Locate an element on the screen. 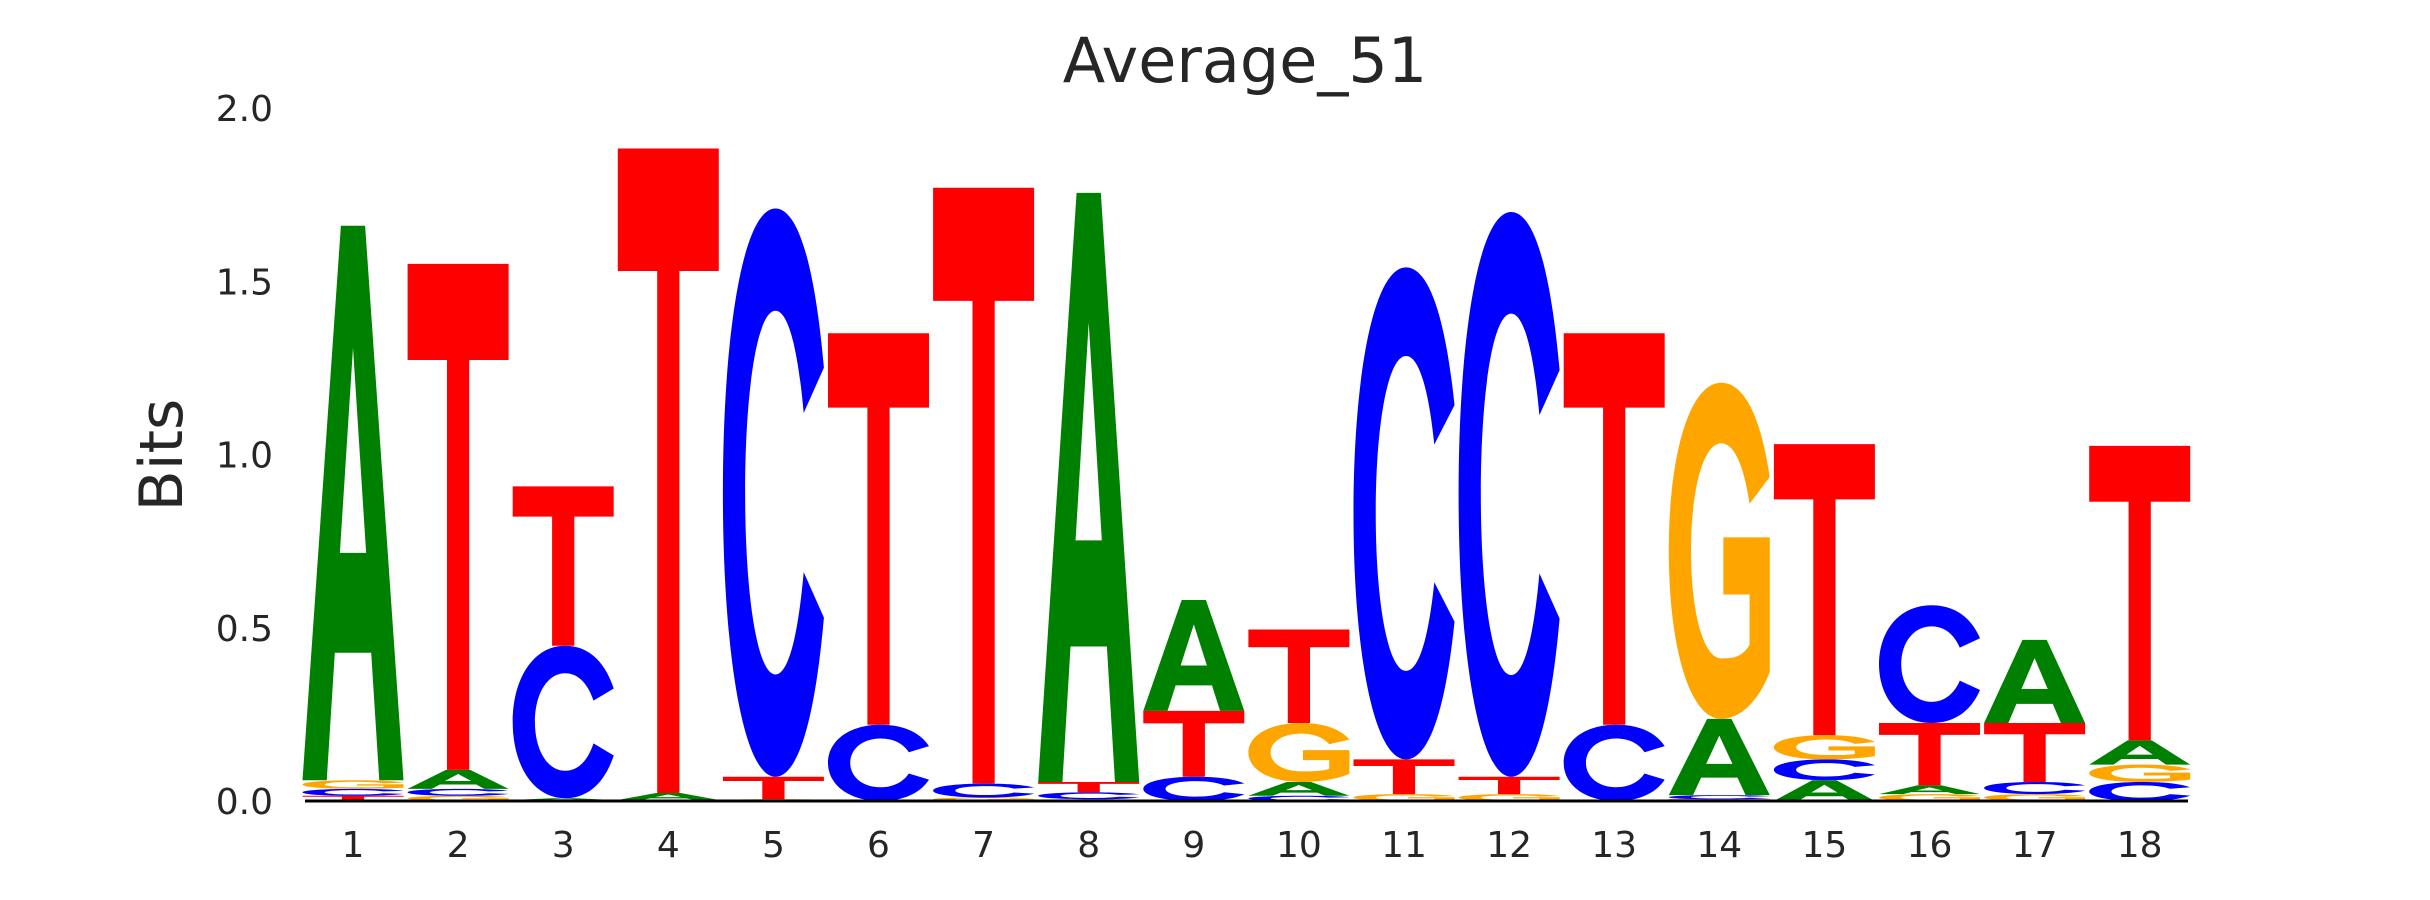 This screenshot has height=900, width=2430. position-7-stack is located at coordinates (984, 494).